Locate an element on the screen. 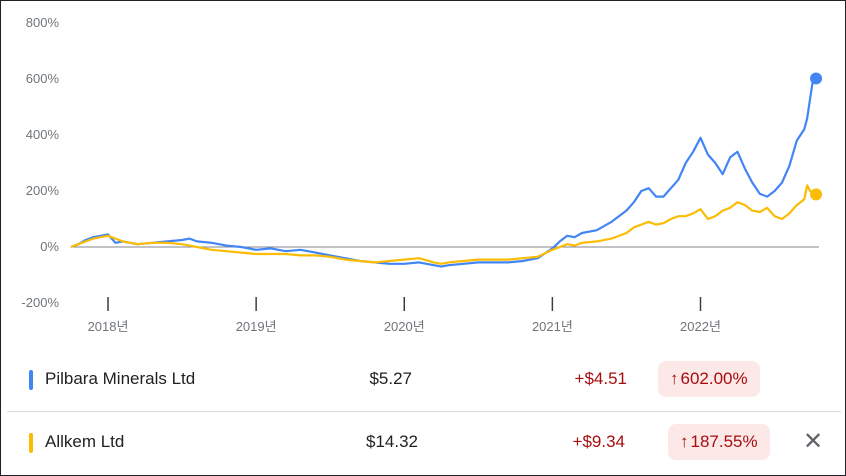 Image resolution: width=846 pixels, height=476 pixels. percent-change: 187.55% is located at coordinates (724, 441).